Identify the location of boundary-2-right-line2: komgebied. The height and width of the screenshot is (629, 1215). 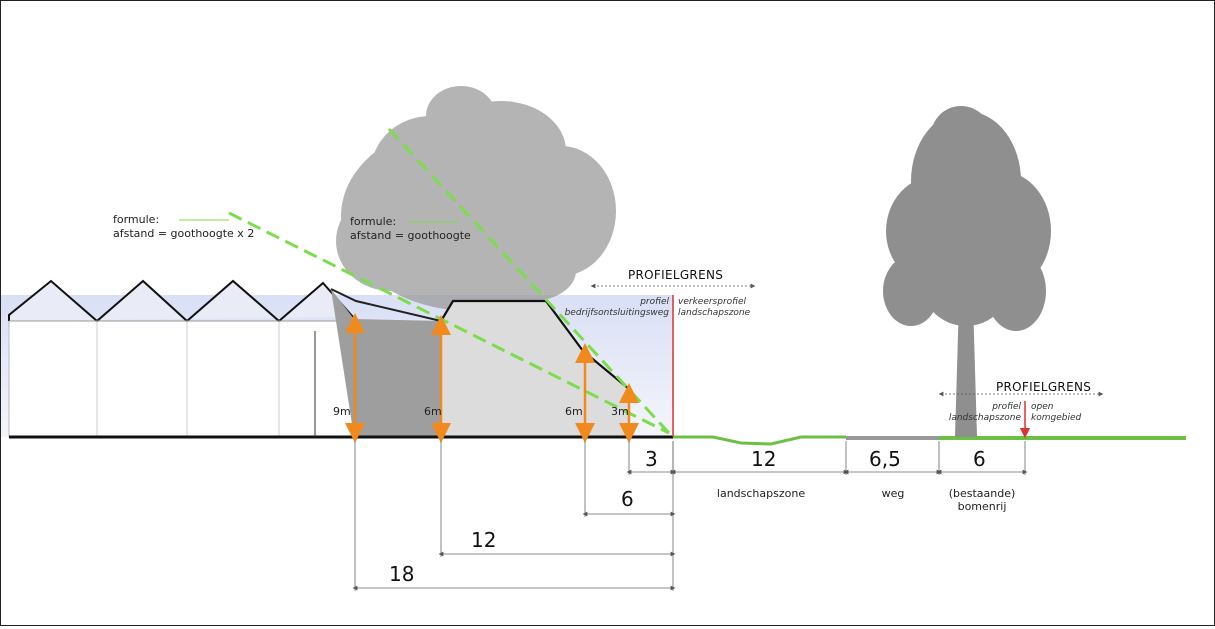
(1056, 418).